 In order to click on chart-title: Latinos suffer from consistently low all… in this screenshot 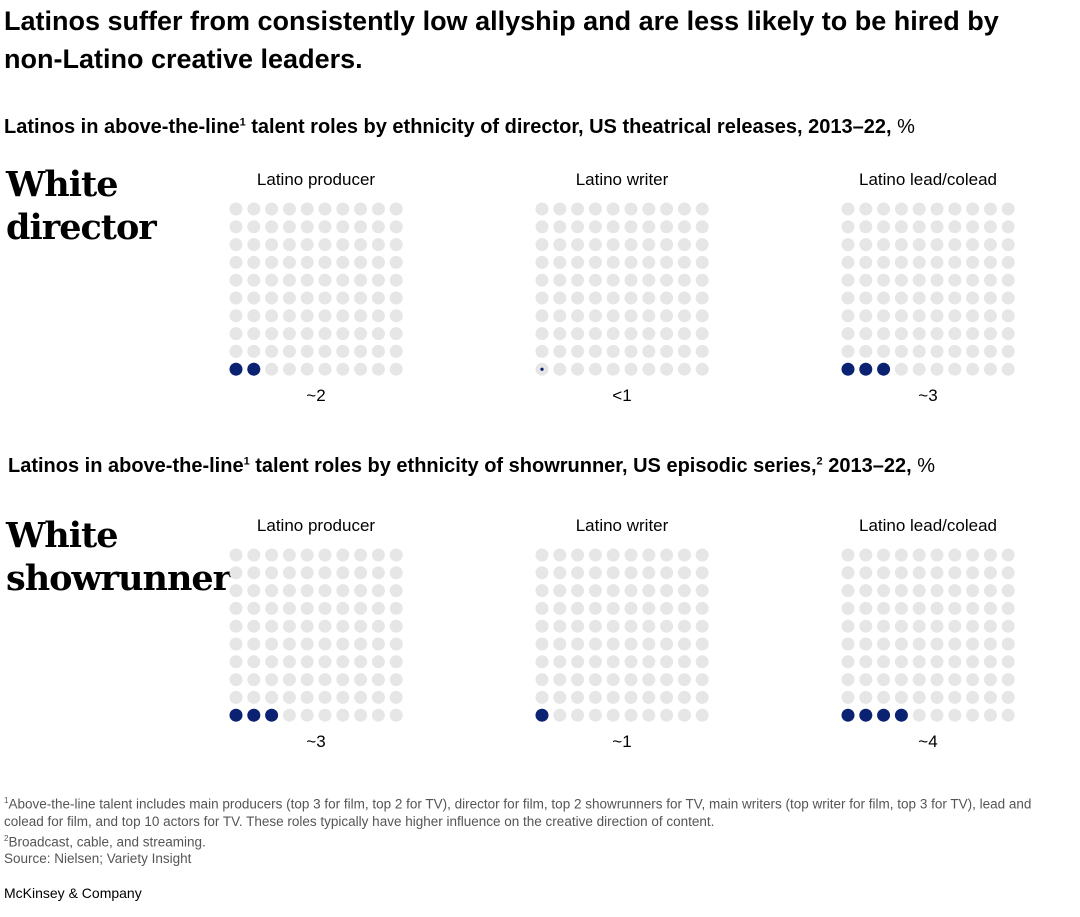, I will do `click(501, 40)`.